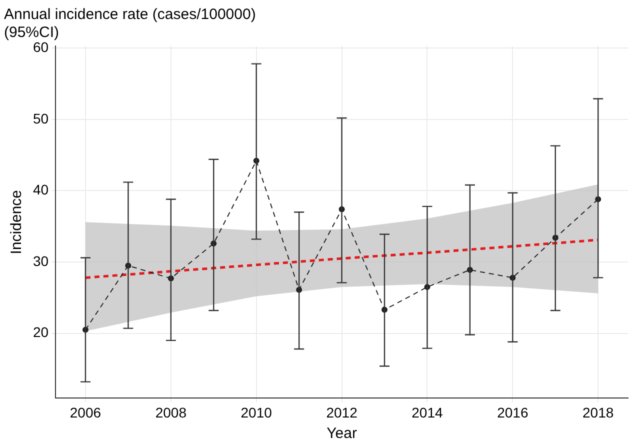  What do you see at coordinates (40, 190) in the screenshot?
I see `y-tick-label: 40` at bounding box center [40, 190].